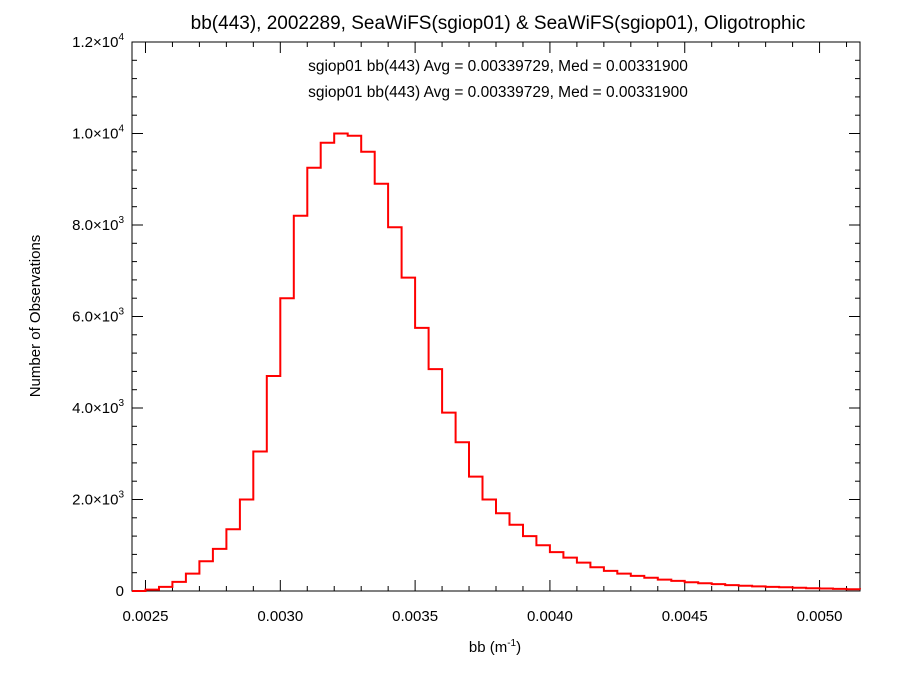 The image size is (900, 675). I want to click on y-axis-label: Number of Observations, so click(35, 316).